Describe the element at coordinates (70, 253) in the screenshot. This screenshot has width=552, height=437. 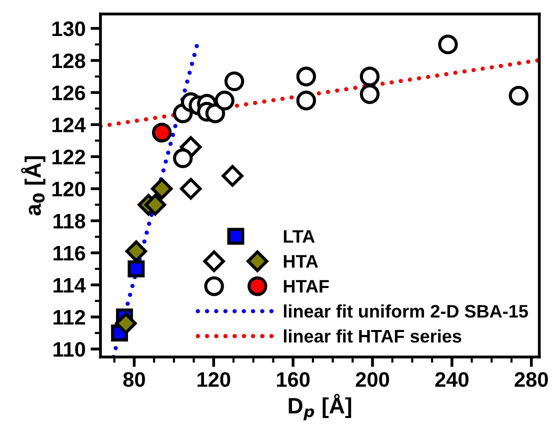
I see `y-tick-label: 116` at that location.